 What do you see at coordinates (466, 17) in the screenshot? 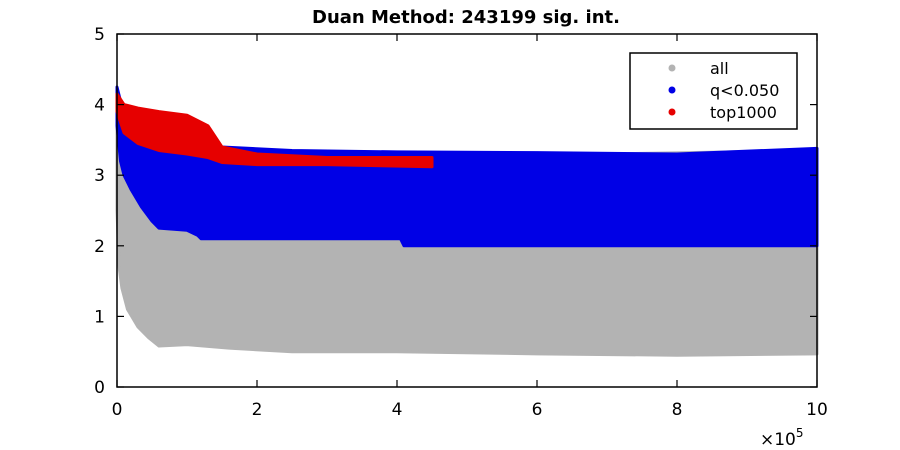
I see `chart-title: Duan Method: 243199 sig. int.` at bounding box center [466, 17].